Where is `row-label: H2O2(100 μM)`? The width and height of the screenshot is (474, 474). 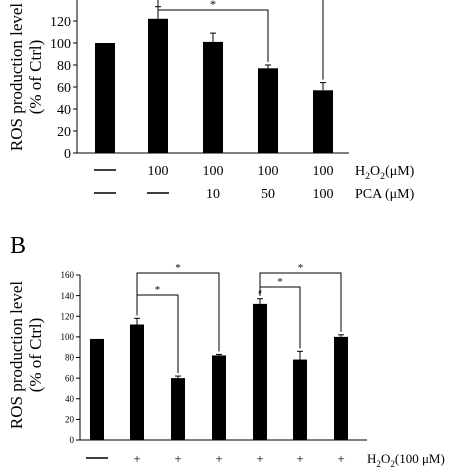
row-label: H2O2(100 μM) is located at coordinates (406, 460).